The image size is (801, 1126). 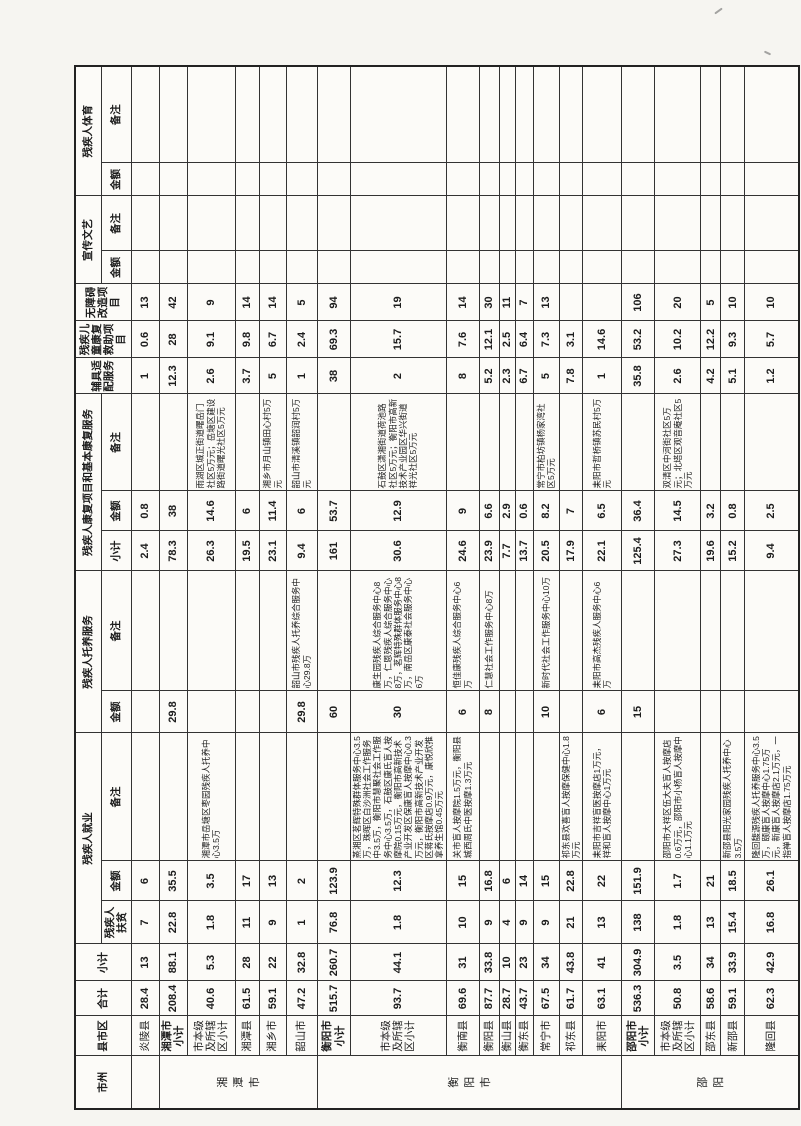 I want to click on cell-employment-amount: 14, so click(x=524, y=881).